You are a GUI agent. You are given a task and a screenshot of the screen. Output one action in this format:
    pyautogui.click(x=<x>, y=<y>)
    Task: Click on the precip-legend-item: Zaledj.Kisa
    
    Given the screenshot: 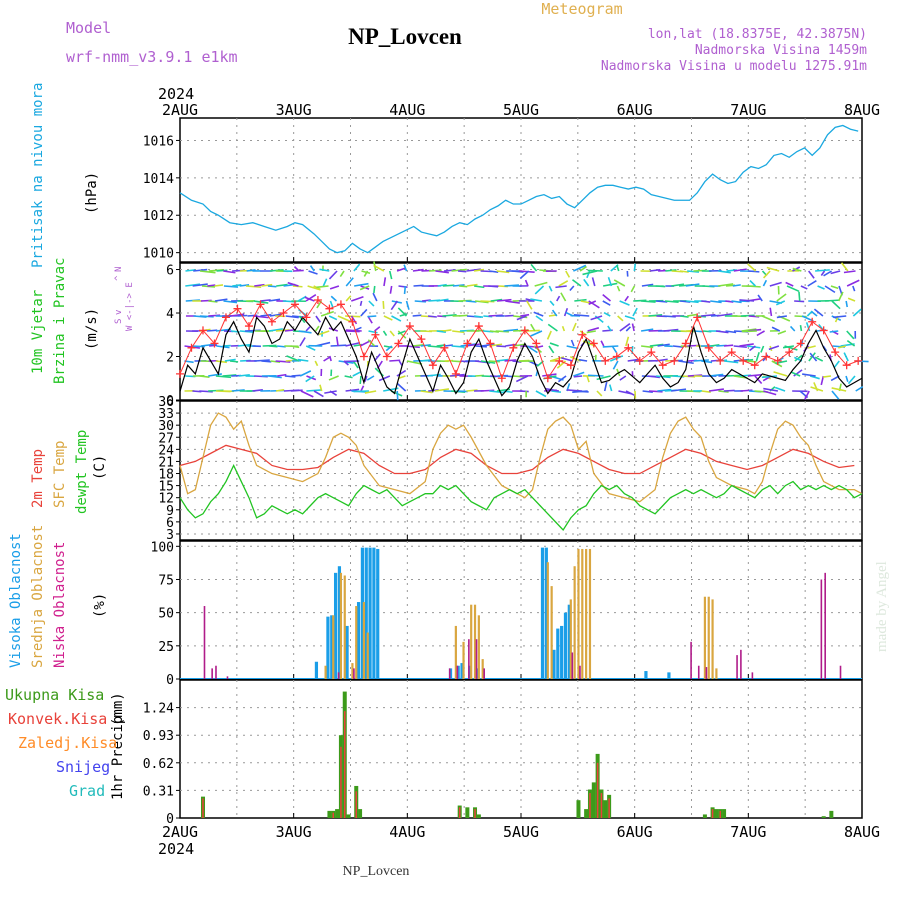 What is the action you would take?
    pyautogui.click(x=67, y=743)
    